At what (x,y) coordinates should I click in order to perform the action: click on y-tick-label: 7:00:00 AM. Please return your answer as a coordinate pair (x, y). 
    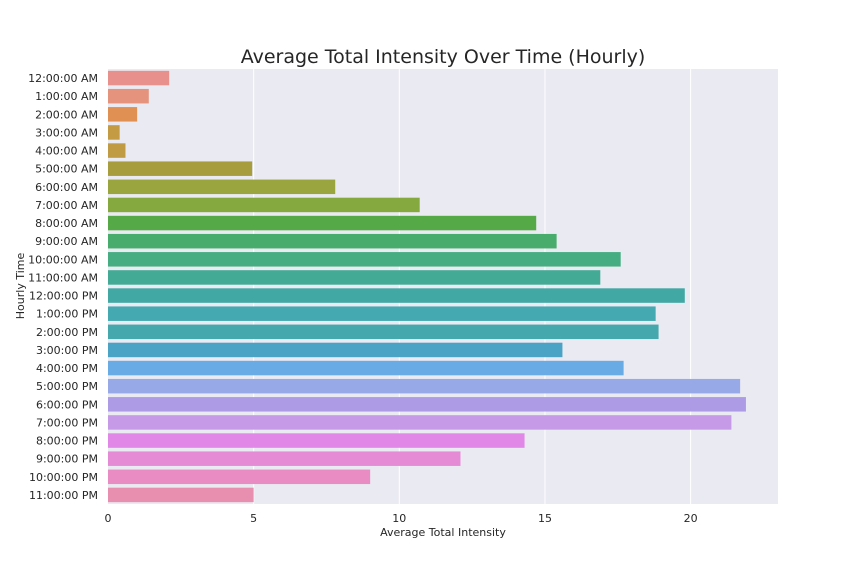
    Looking at the image, I should click on (66, 205).